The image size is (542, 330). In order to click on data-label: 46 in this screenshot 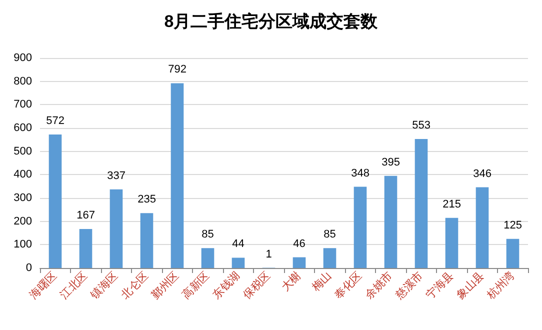, I will do `click(299, 244)`.